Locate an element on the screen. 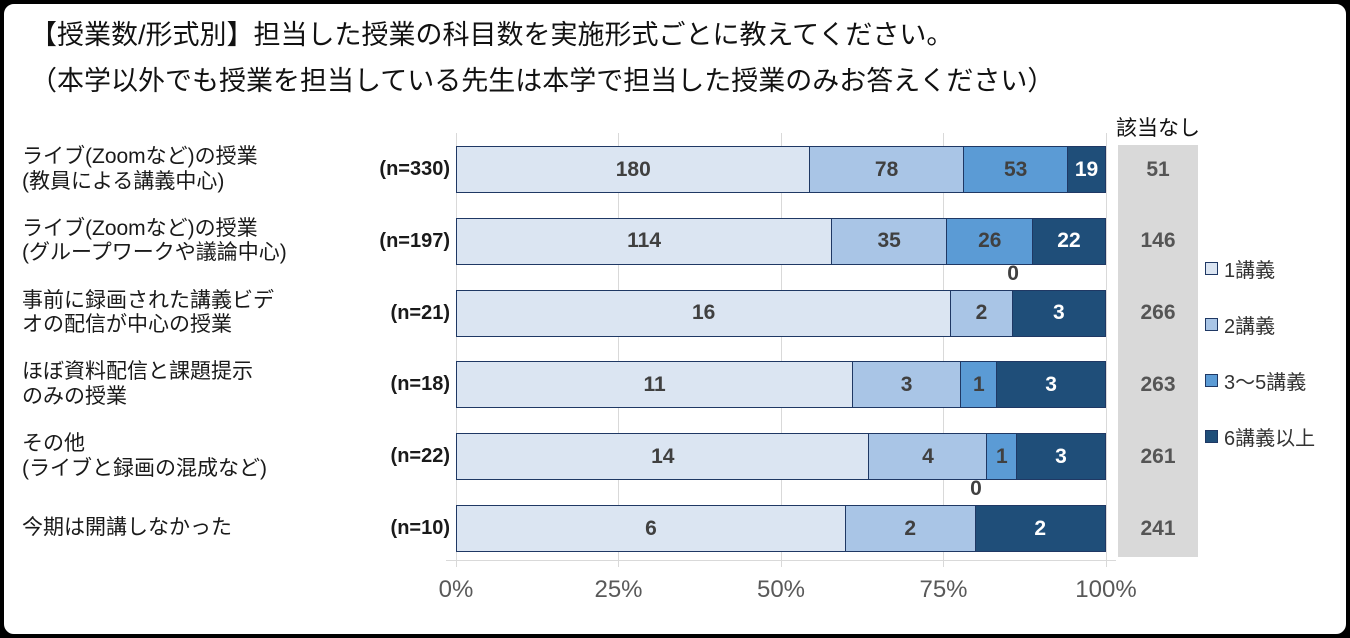 This screenshot has height=638, width=1350. bar-row: 16 2 3 is located at coordinates (781, 313).